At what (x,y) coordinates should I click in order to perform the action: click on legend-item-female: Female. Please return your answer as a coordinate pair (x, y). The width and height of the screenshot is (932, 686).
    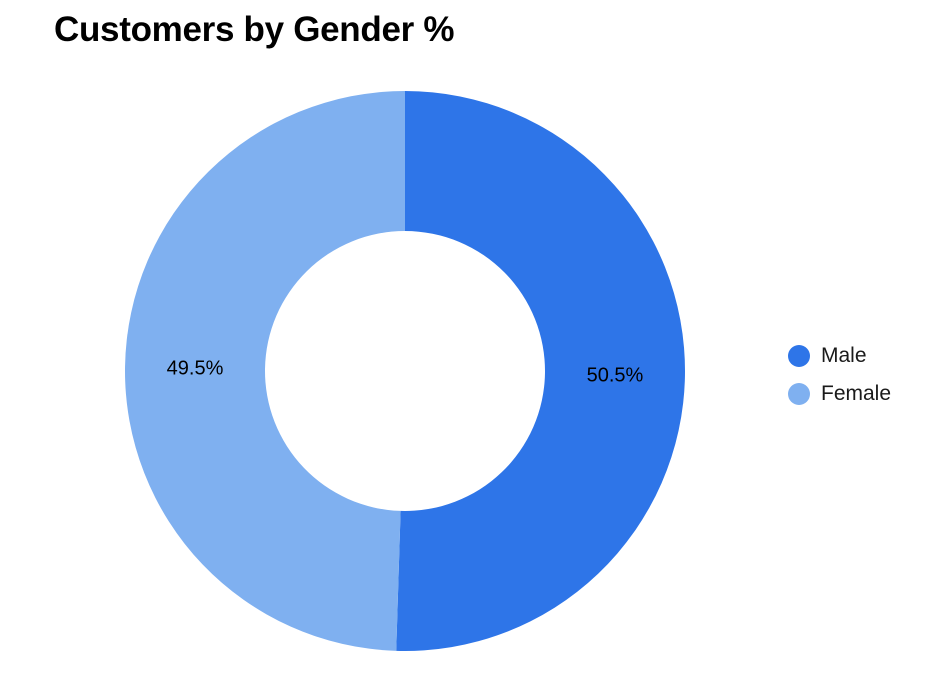
    Looking at the image, I should click on (839, 394).